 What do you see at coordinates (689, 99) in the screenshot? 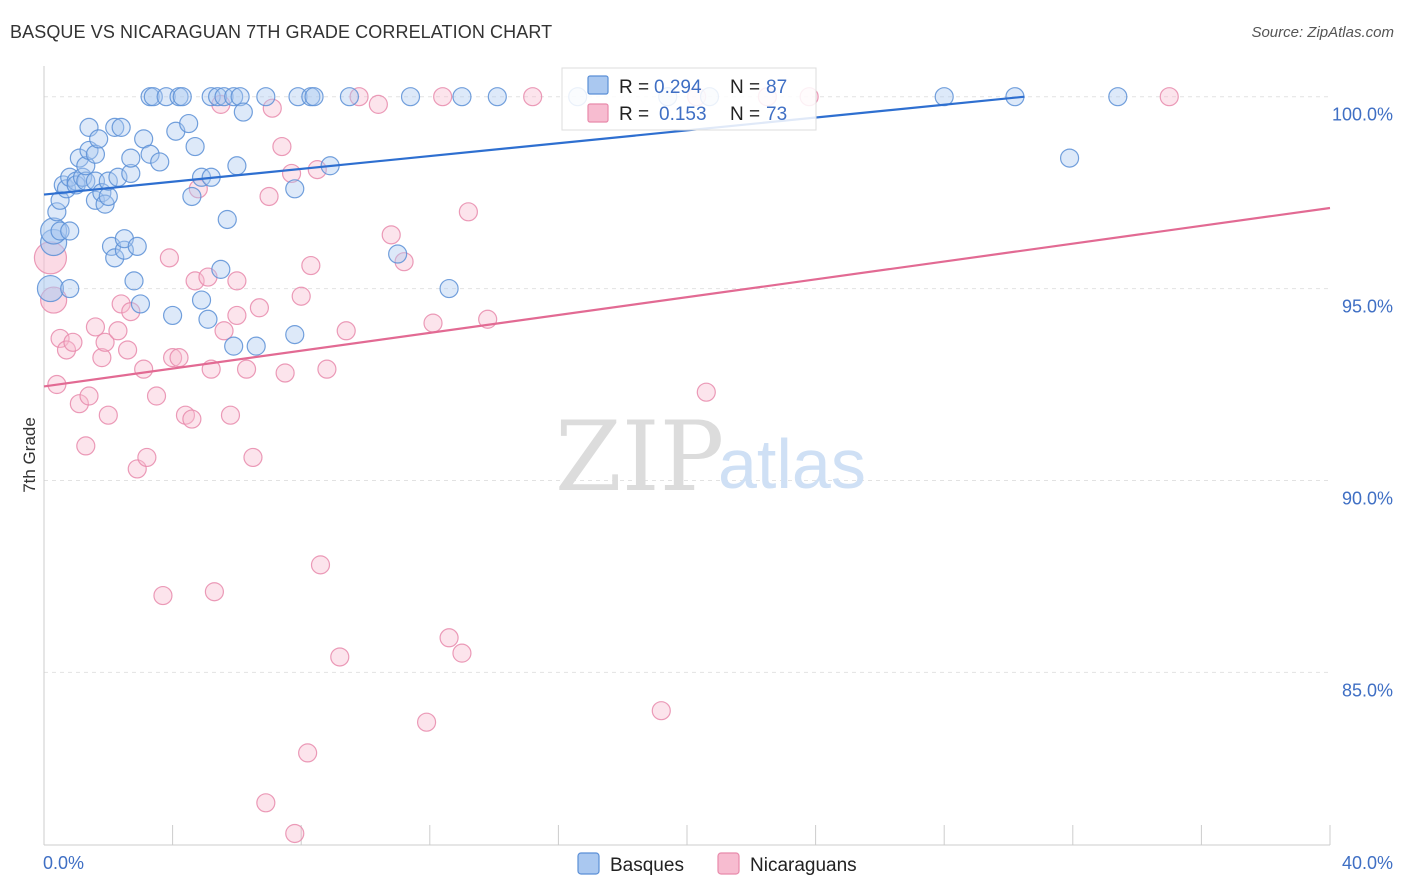
I see `stats-legend: R = 0.294 N = 87 R = 0.153 N = 73` at bounding box center [689, 99].